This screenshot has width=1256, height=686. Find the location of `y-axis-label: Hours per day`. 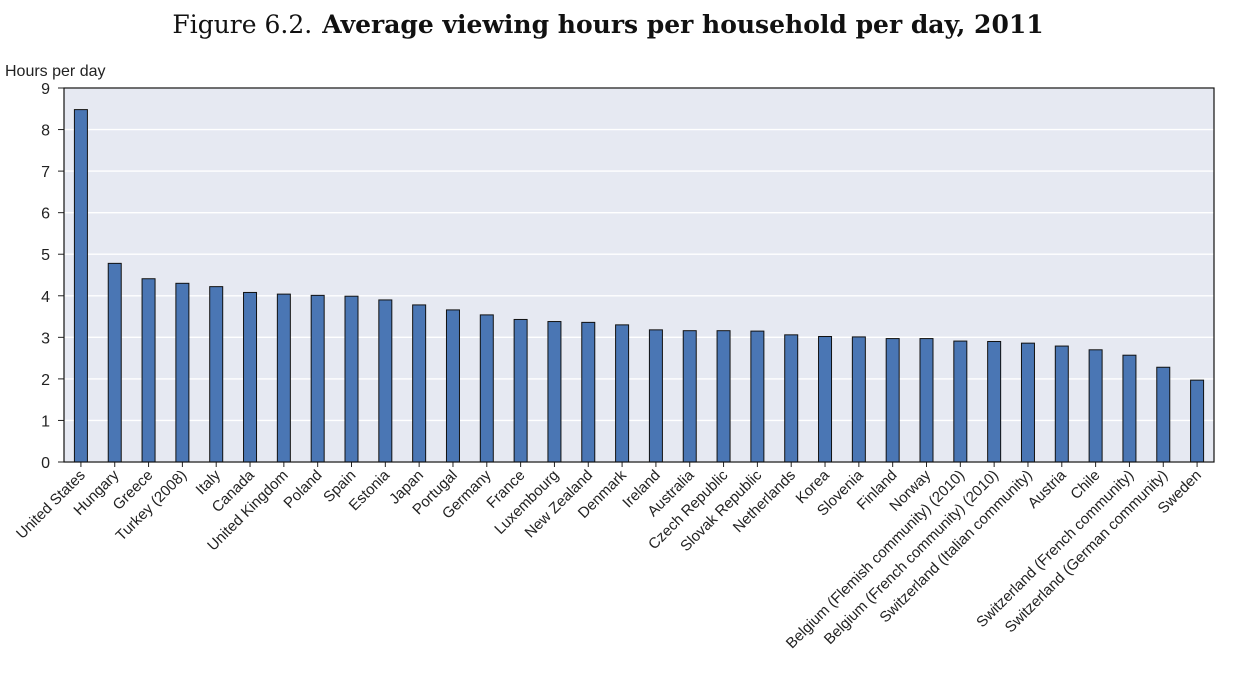

y-axis-label: Hours per day is located at coordinates (55, 71).